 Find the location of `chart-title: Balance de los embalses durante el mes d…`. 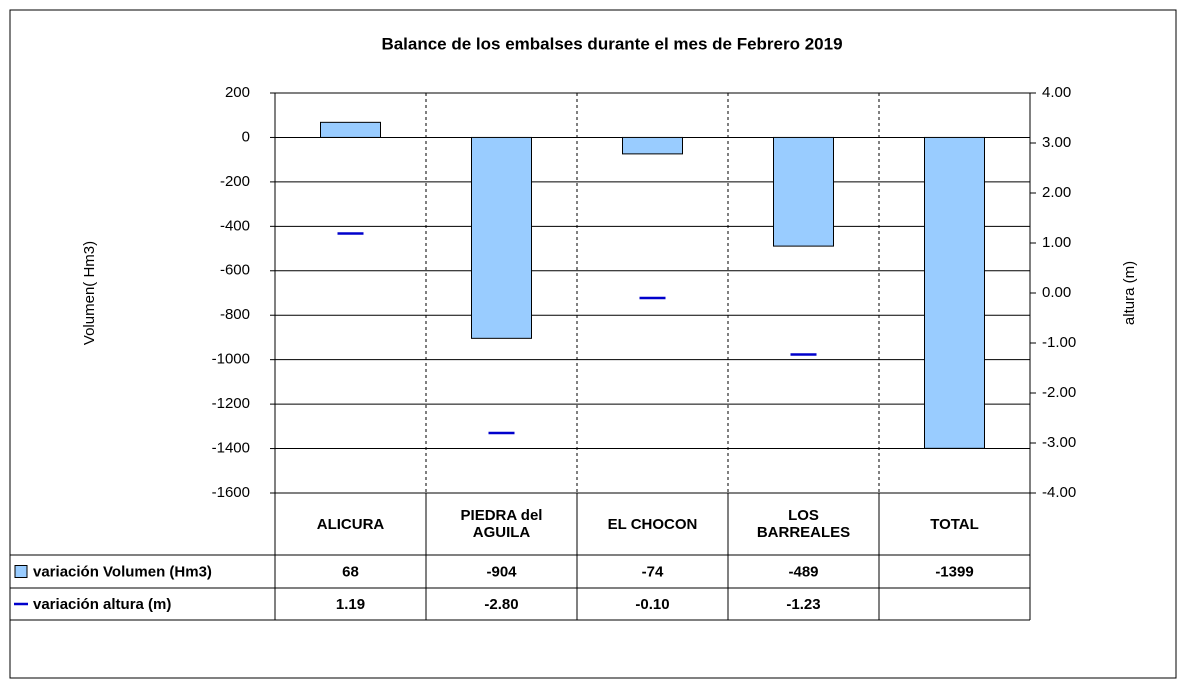

chart-title: Balance de los embalses durante el mes d… is located at coordinates (611, 43).